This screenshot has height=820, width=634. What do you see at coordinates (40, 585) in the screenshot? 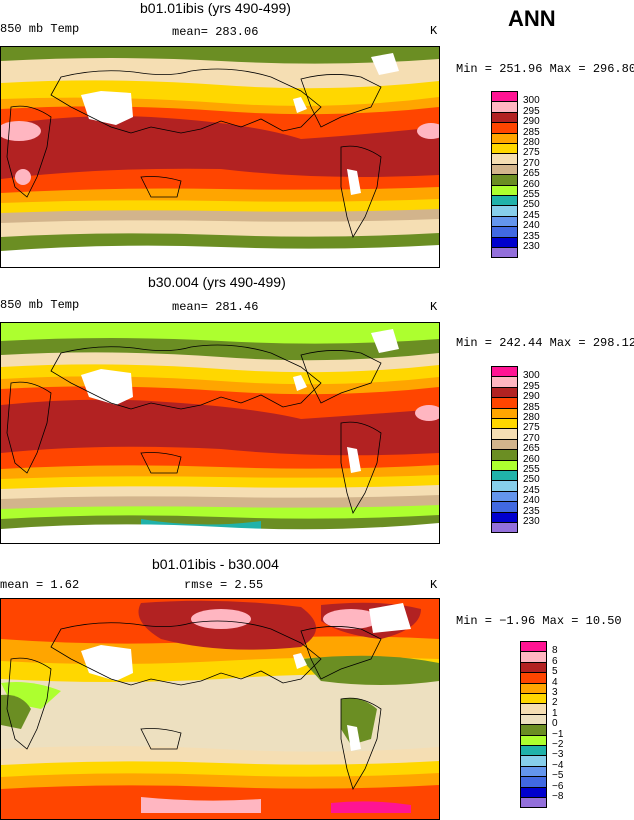
I see `panel3-mean: mean = 1.62` at bounding box center [40, 585].